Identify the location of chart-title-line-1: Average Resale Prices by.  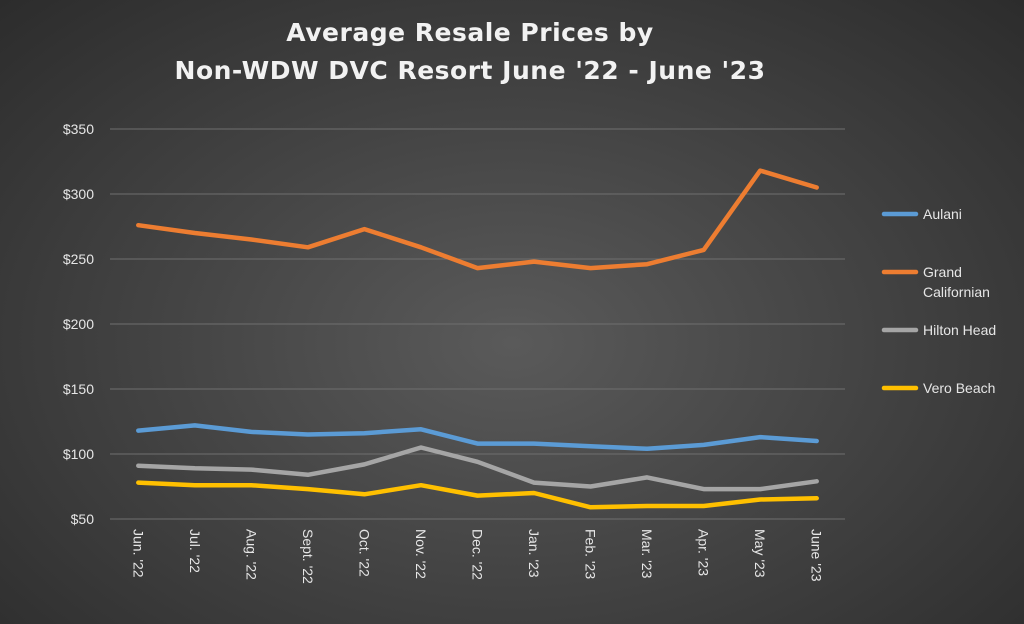
(470, 32).